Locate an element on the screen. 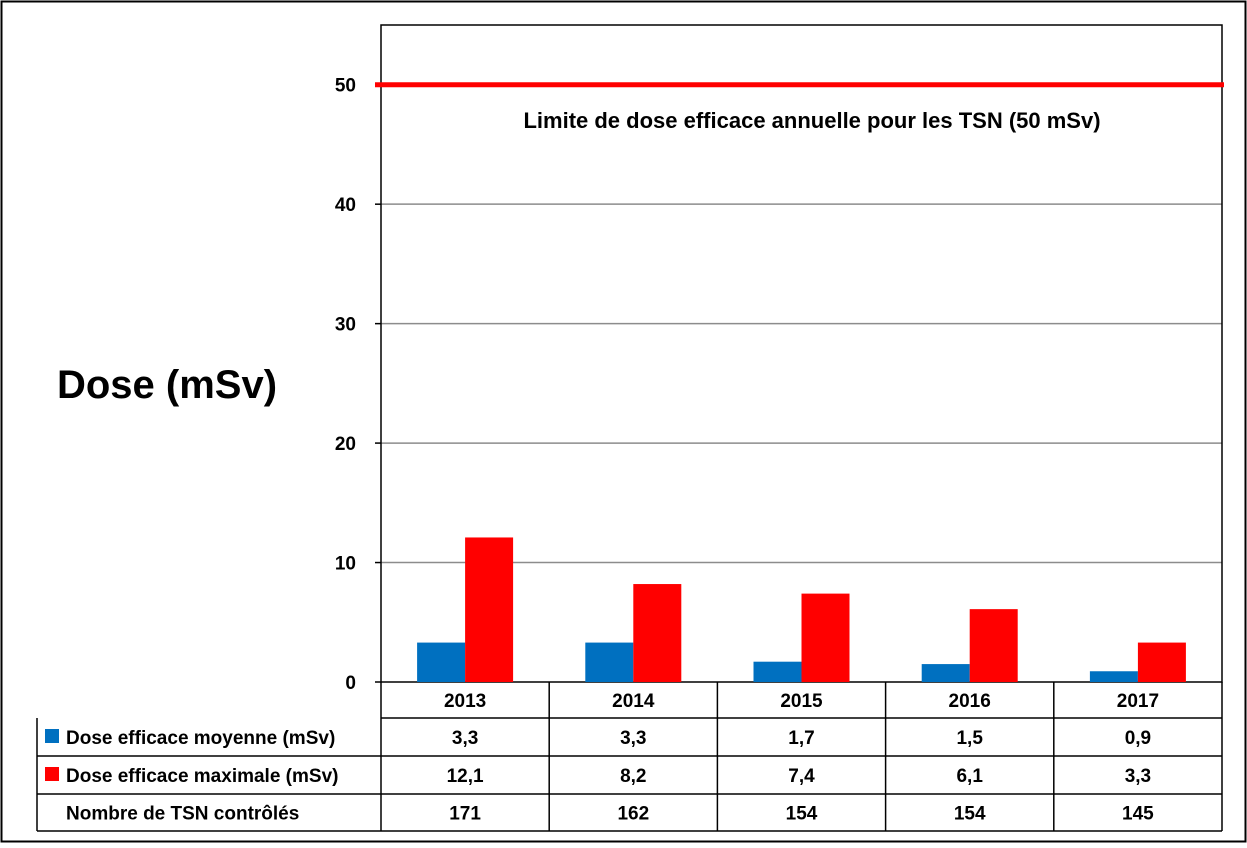  legend-label: Dose efficace moyenne (mSv) is located at coordinates (200, 738).